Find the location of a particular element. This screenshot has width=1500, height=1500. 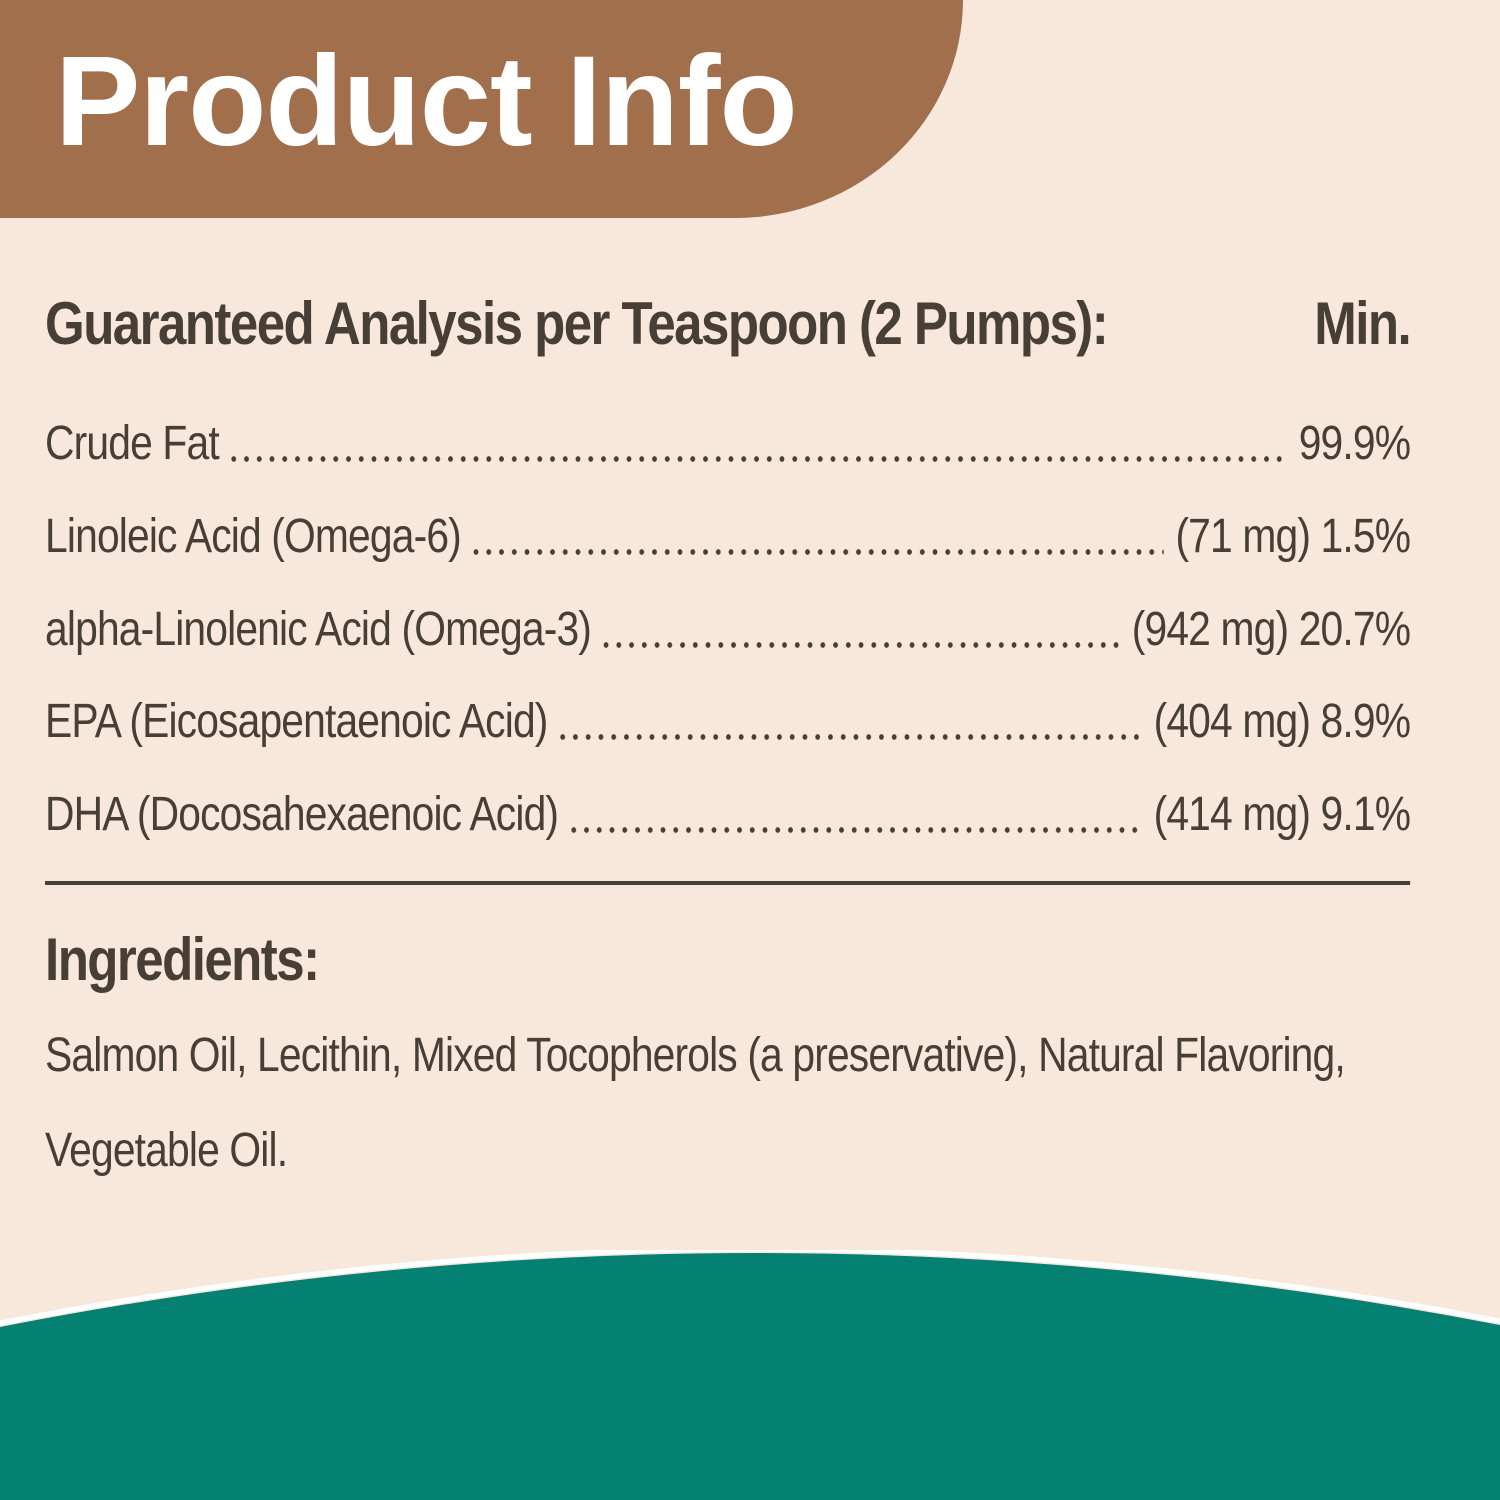

analysis-row: DHA (Docosahexaenoic Acid) (414 mg) 9.1% is located at coordinates (728, 814).